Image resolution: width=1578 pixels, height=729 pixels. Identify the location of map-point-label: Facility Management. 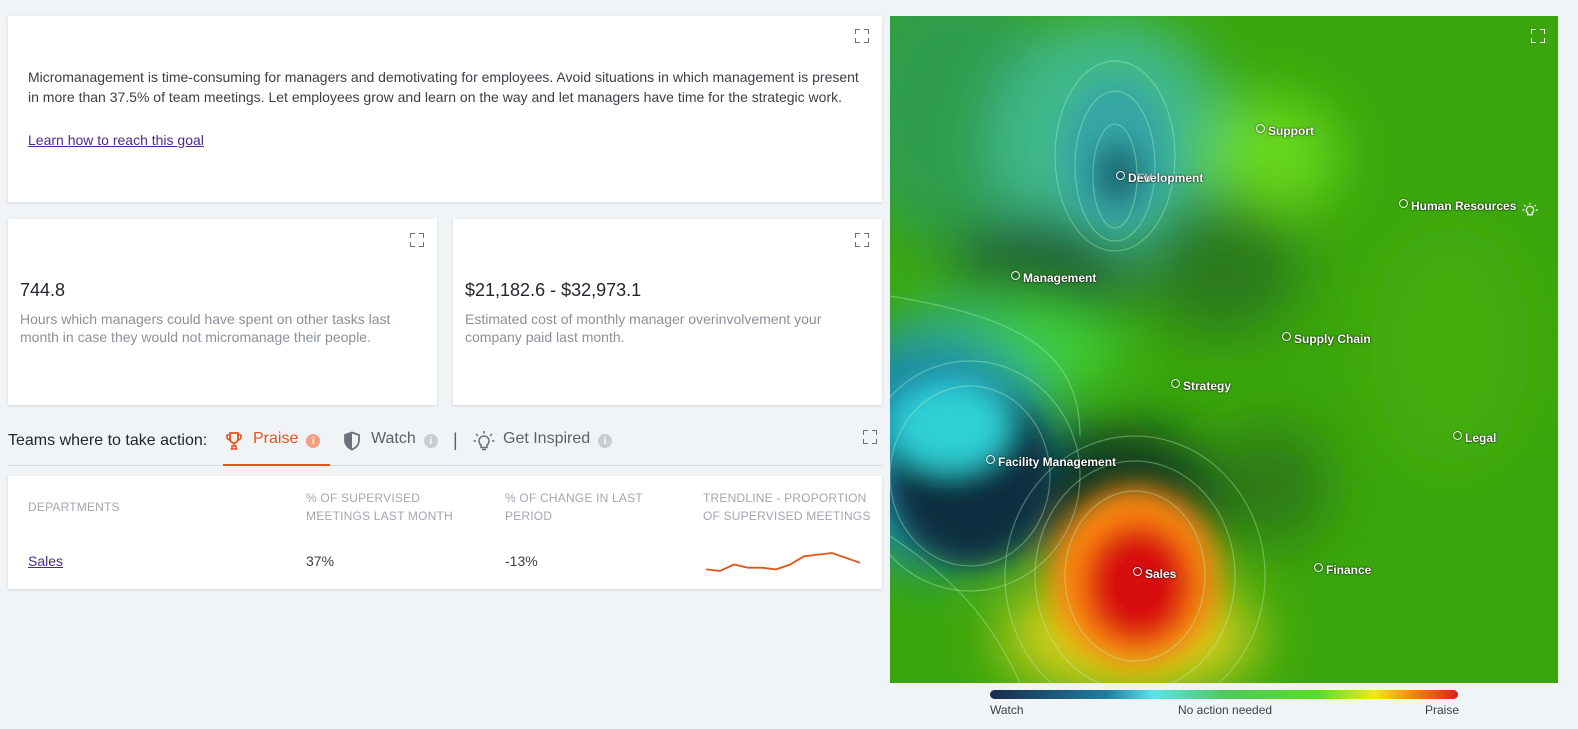
(1057, 462).